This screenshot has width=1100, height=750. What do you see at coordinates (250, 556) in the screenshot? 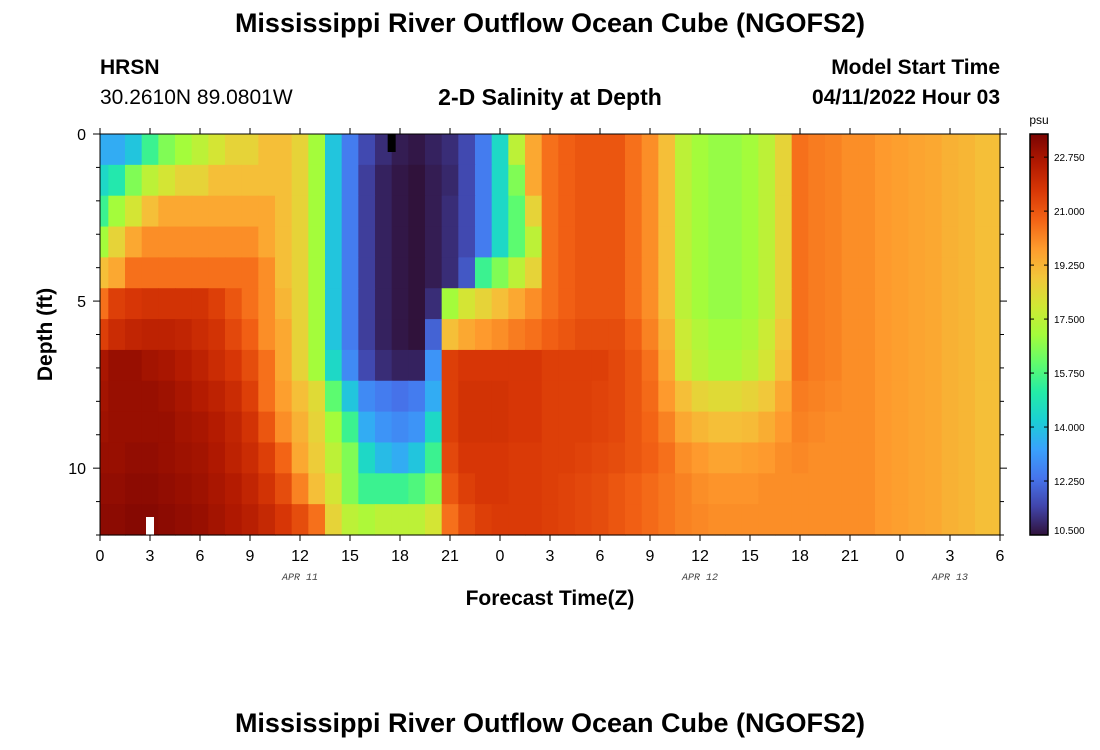
I see `x-tick-label: 9` at bounding box center [250, 556].